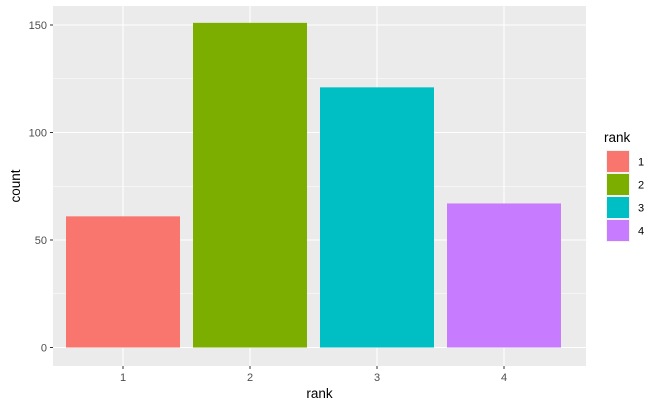 This screenshot has width=661, height=408. What do you see at coordinates (504, 378) in the screenshot?
I see `x-tick-label: 4` at bounding box center [504, 378].